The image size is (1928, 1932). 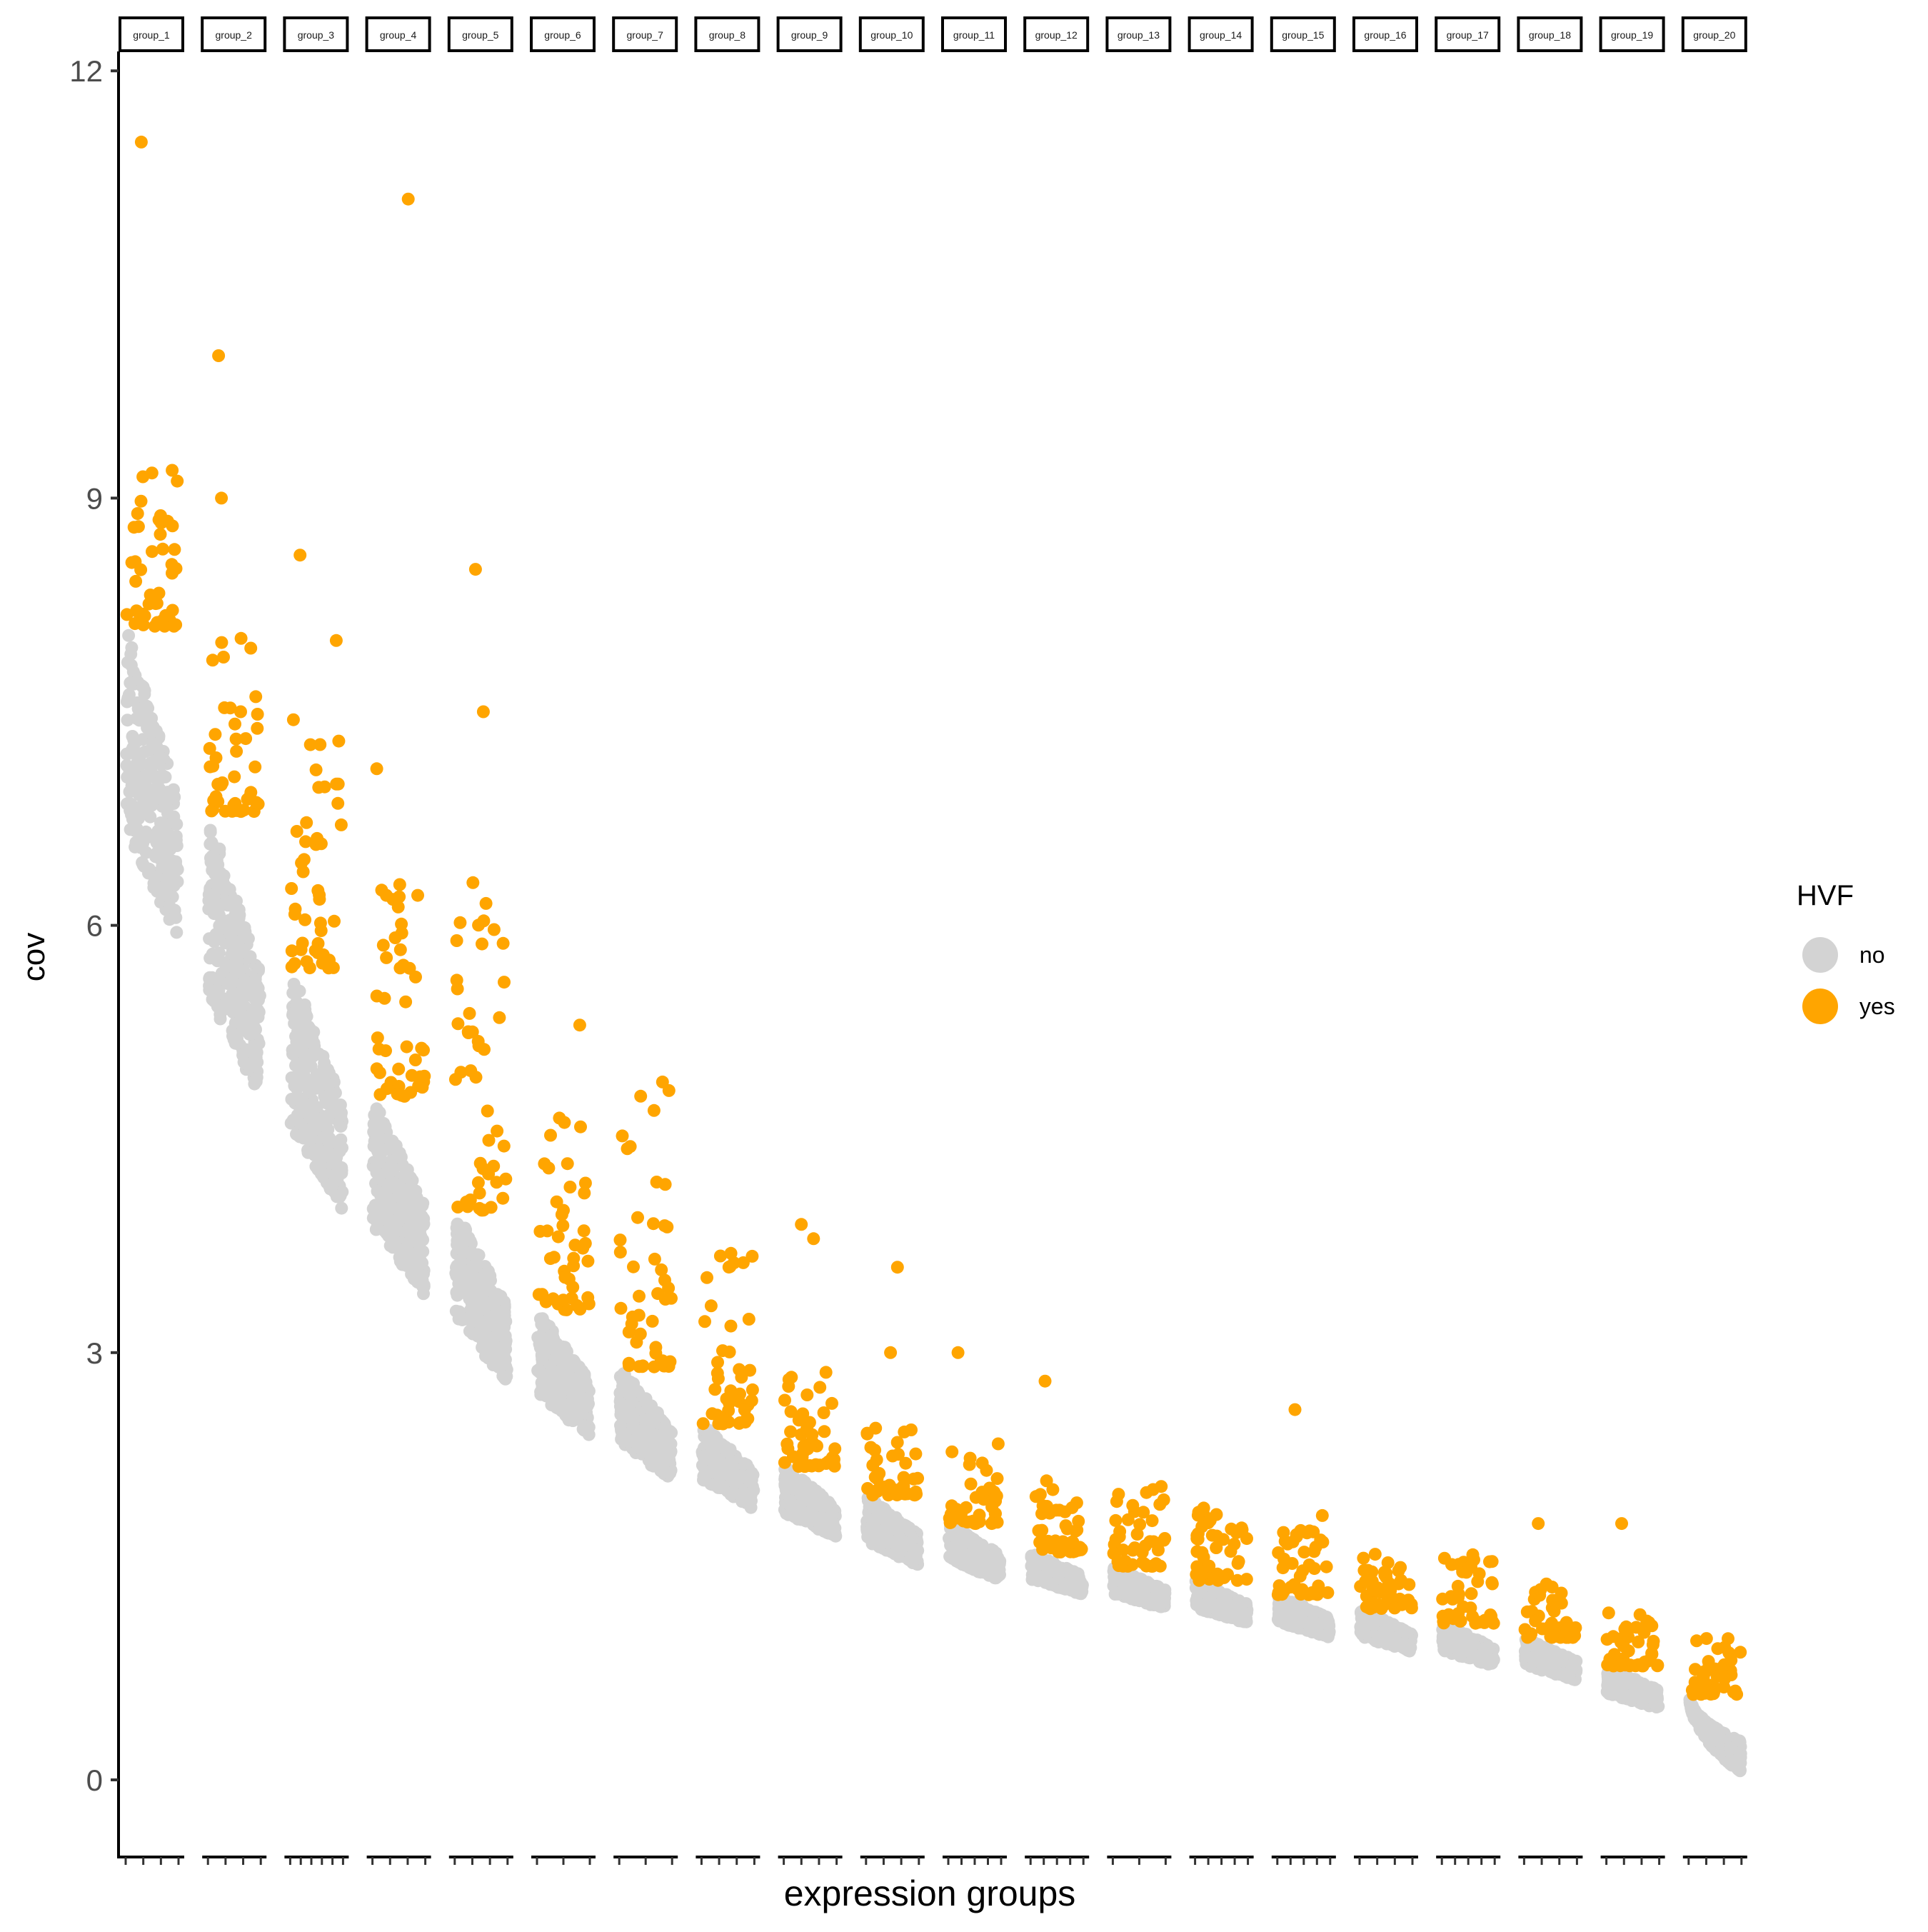 What do you see at coordinates (33, 957) in the screenshot?
I see `y-axis-title: cov` at bounding box center [33, 957].